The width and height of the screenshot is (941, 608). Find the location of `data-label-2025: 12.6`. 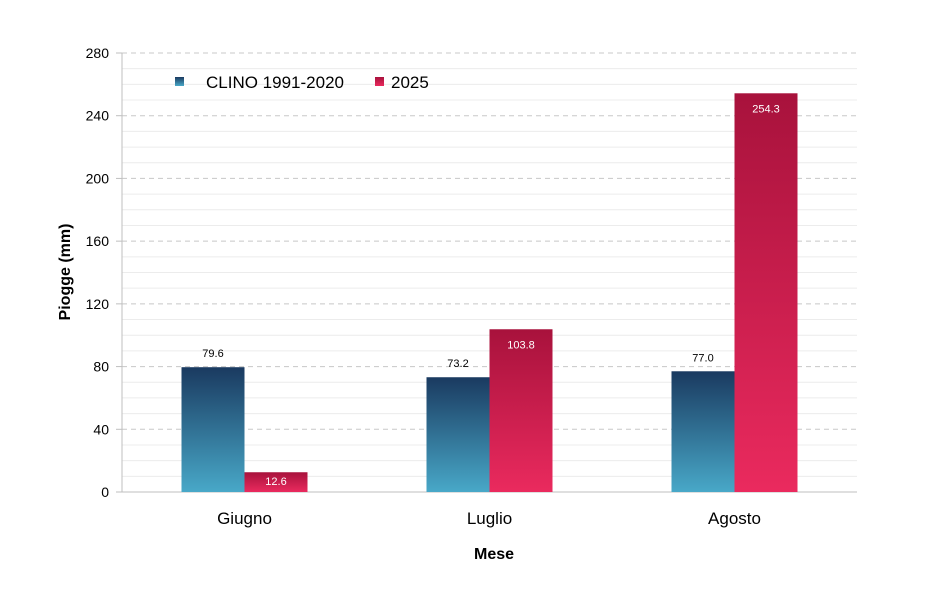

data-label-2025: 12.6 is located at coordinates (275, 482).